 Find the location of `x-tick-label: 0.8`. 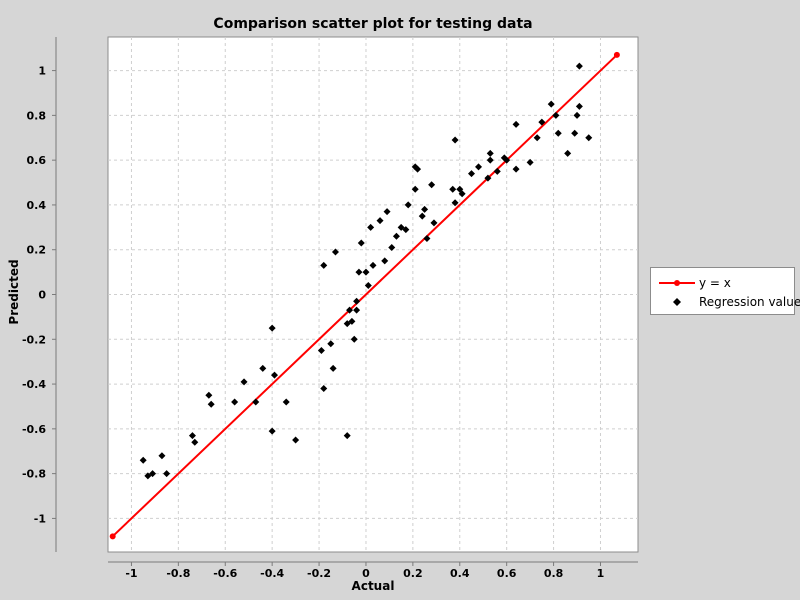

x-tick-label: 0.8 is located at coordinates (554, 573).